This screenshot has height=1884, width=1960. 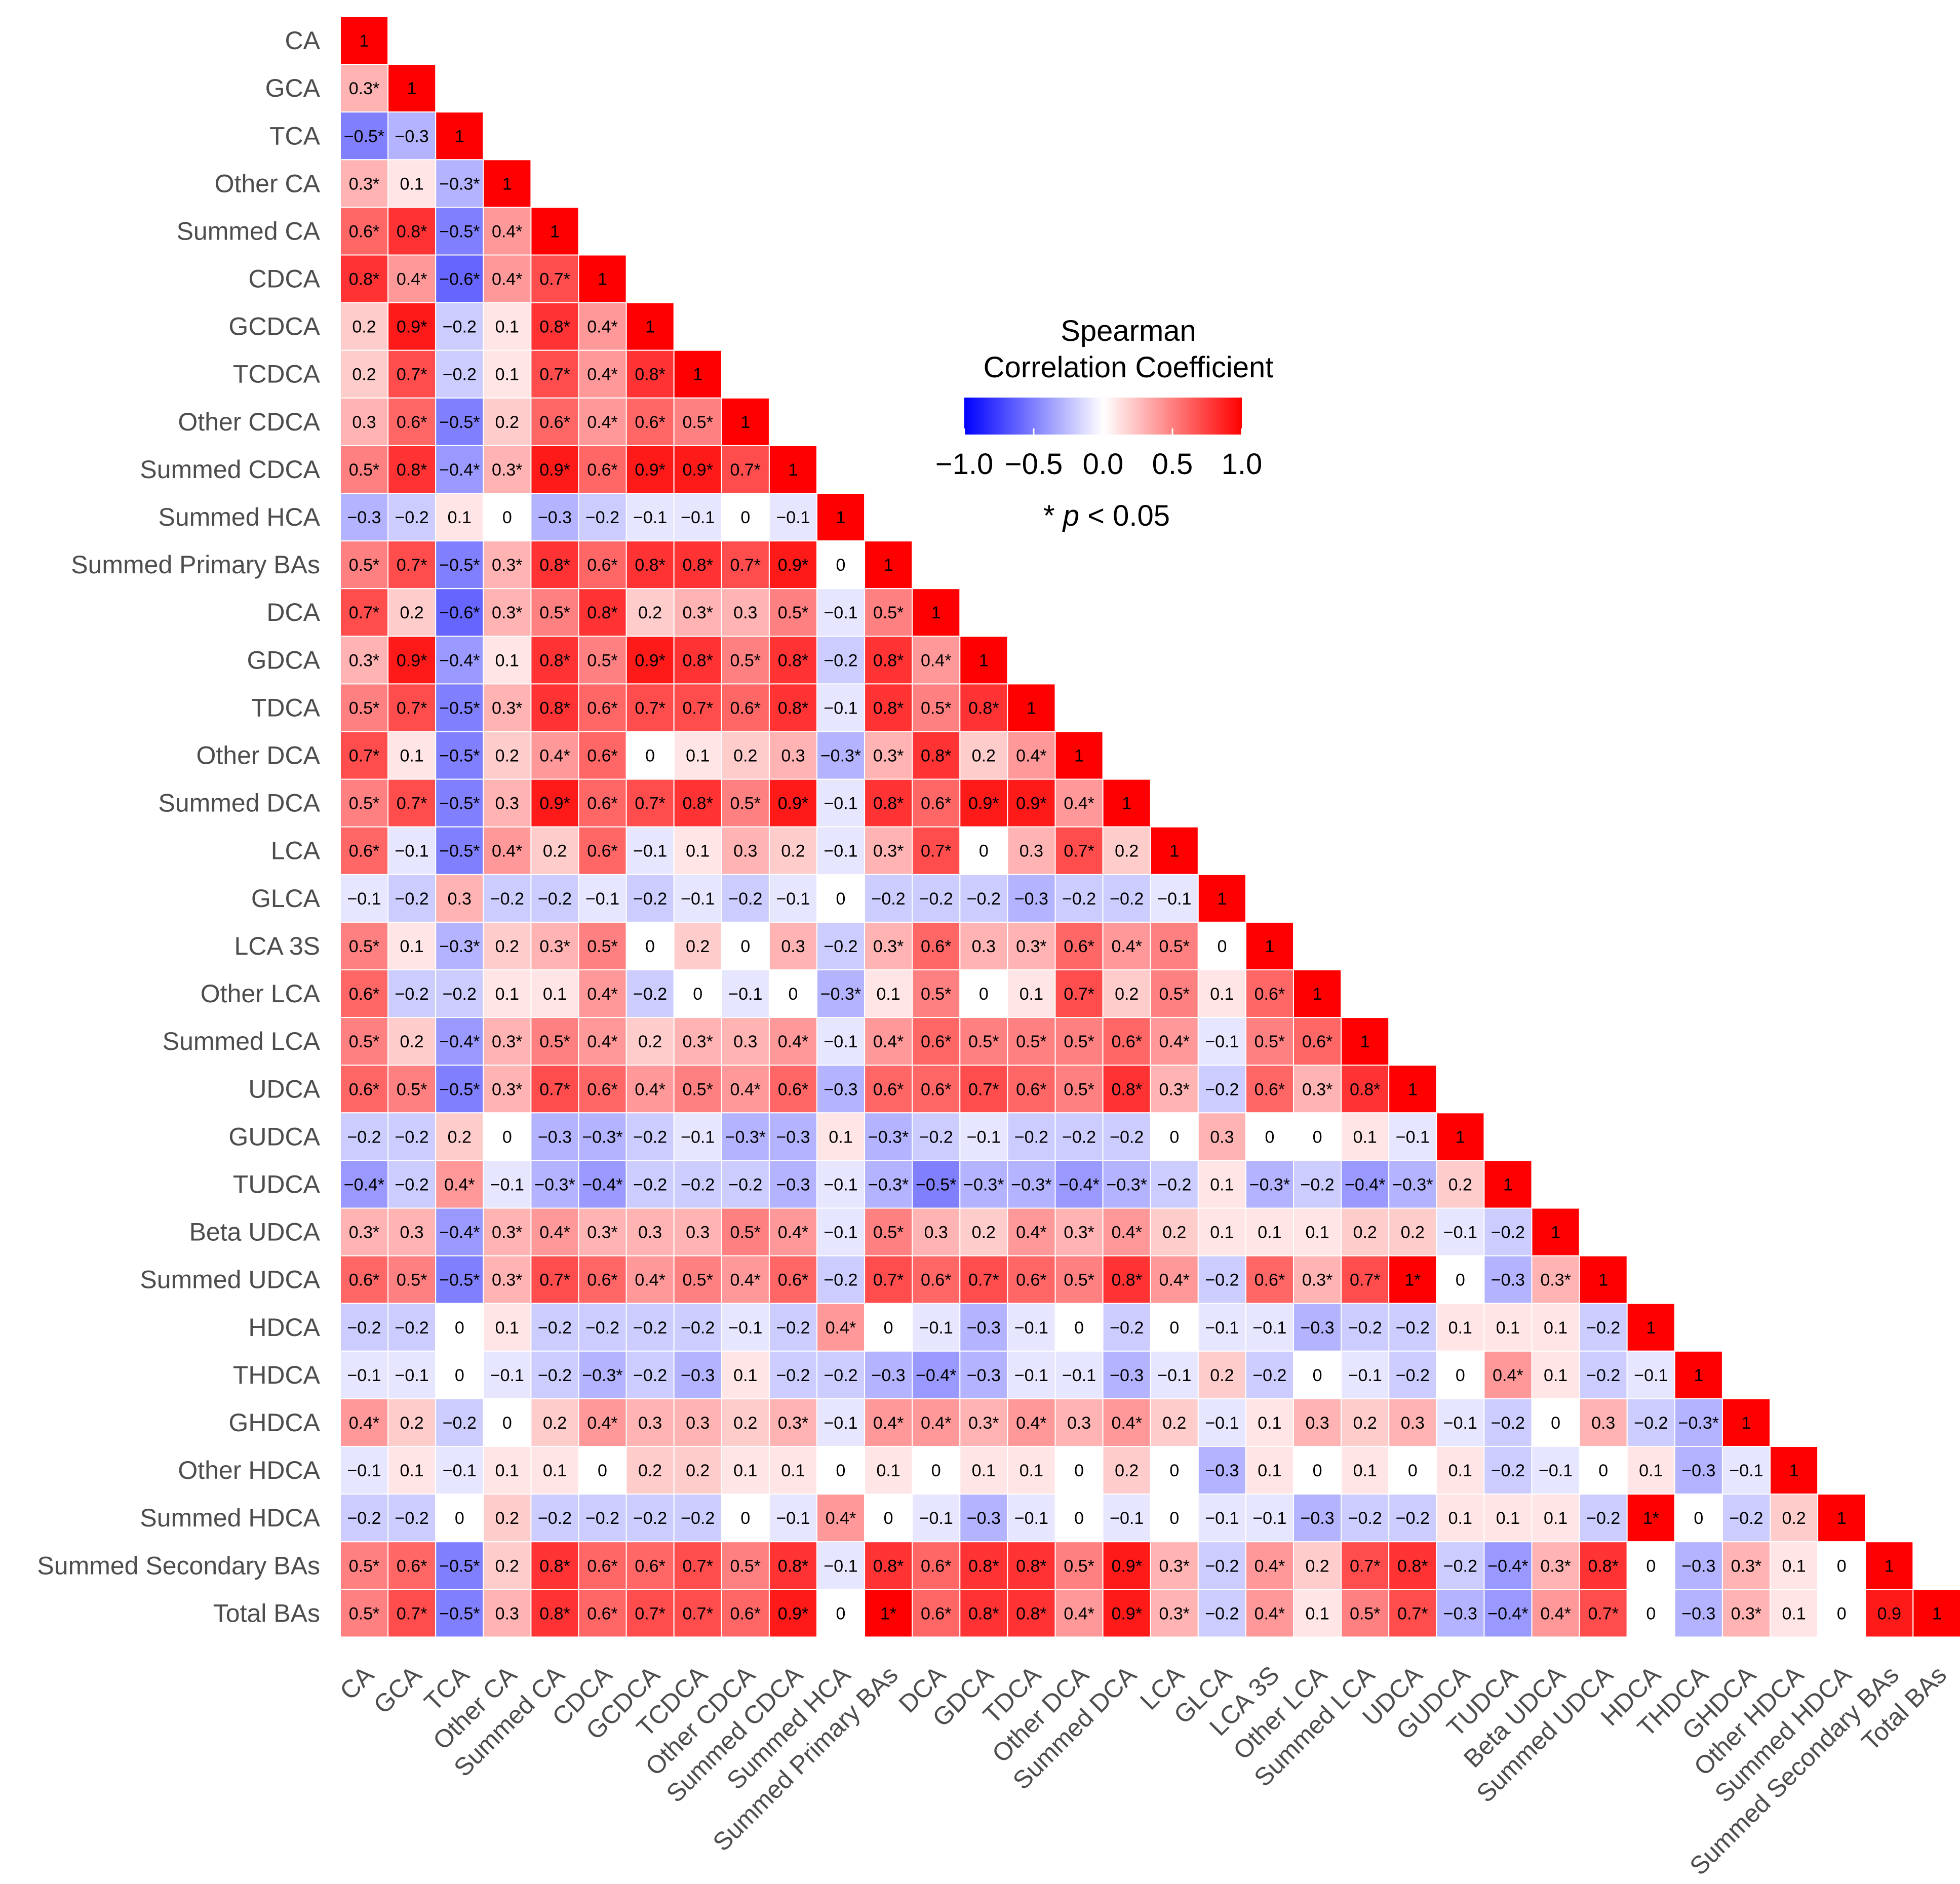 I want to click on legend-tick-label: −0.5, so click(x=1034, y=464).